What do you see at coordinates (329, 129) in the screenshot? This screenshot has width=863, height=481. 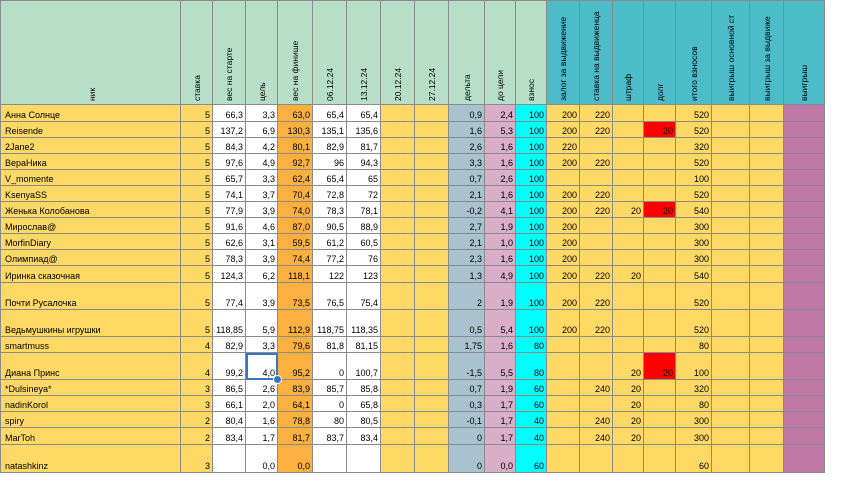 I see `cell-d0612: 135,1` at bounding box center [329, 129].